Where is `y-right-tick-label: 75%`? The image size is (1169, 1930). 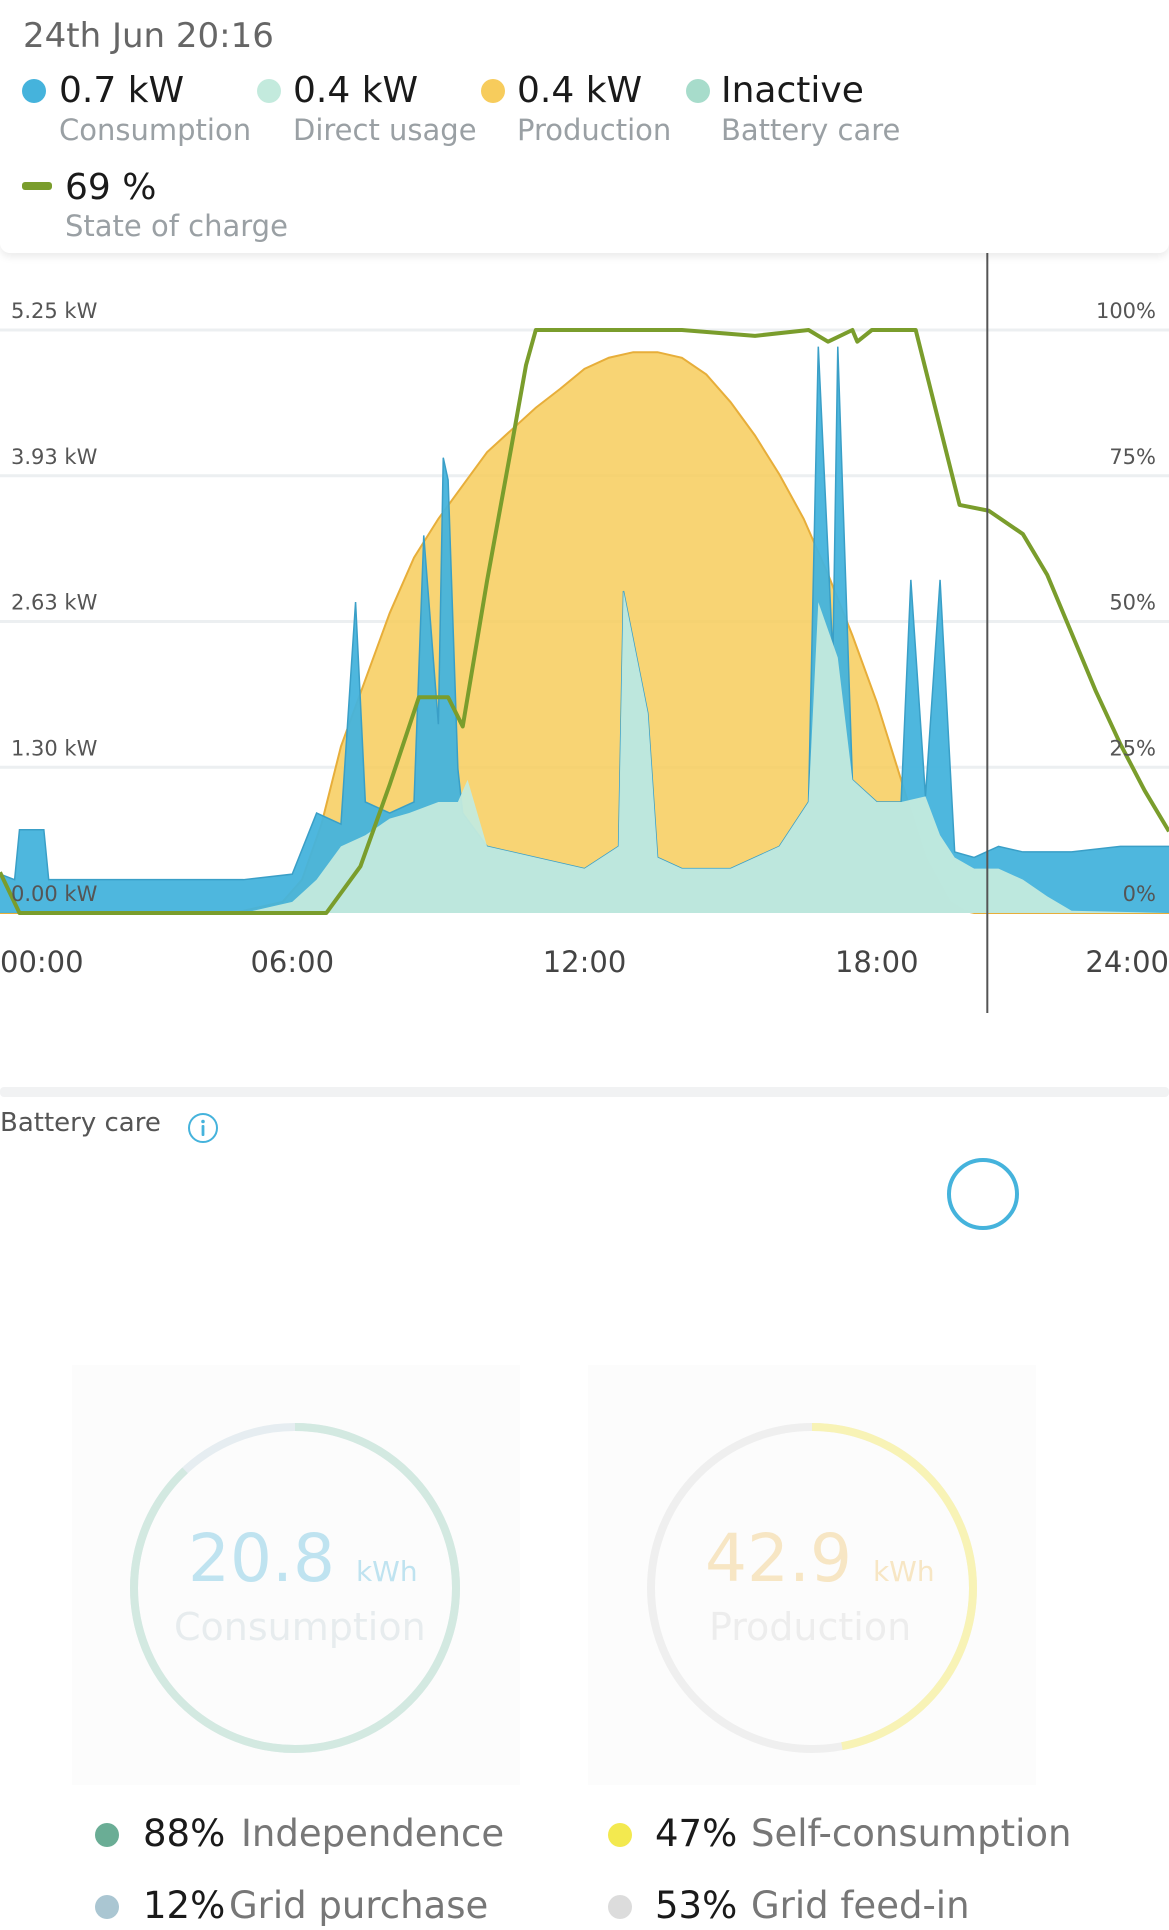
y-right-tick-label: 75% is located at coordinates (1132, 457).